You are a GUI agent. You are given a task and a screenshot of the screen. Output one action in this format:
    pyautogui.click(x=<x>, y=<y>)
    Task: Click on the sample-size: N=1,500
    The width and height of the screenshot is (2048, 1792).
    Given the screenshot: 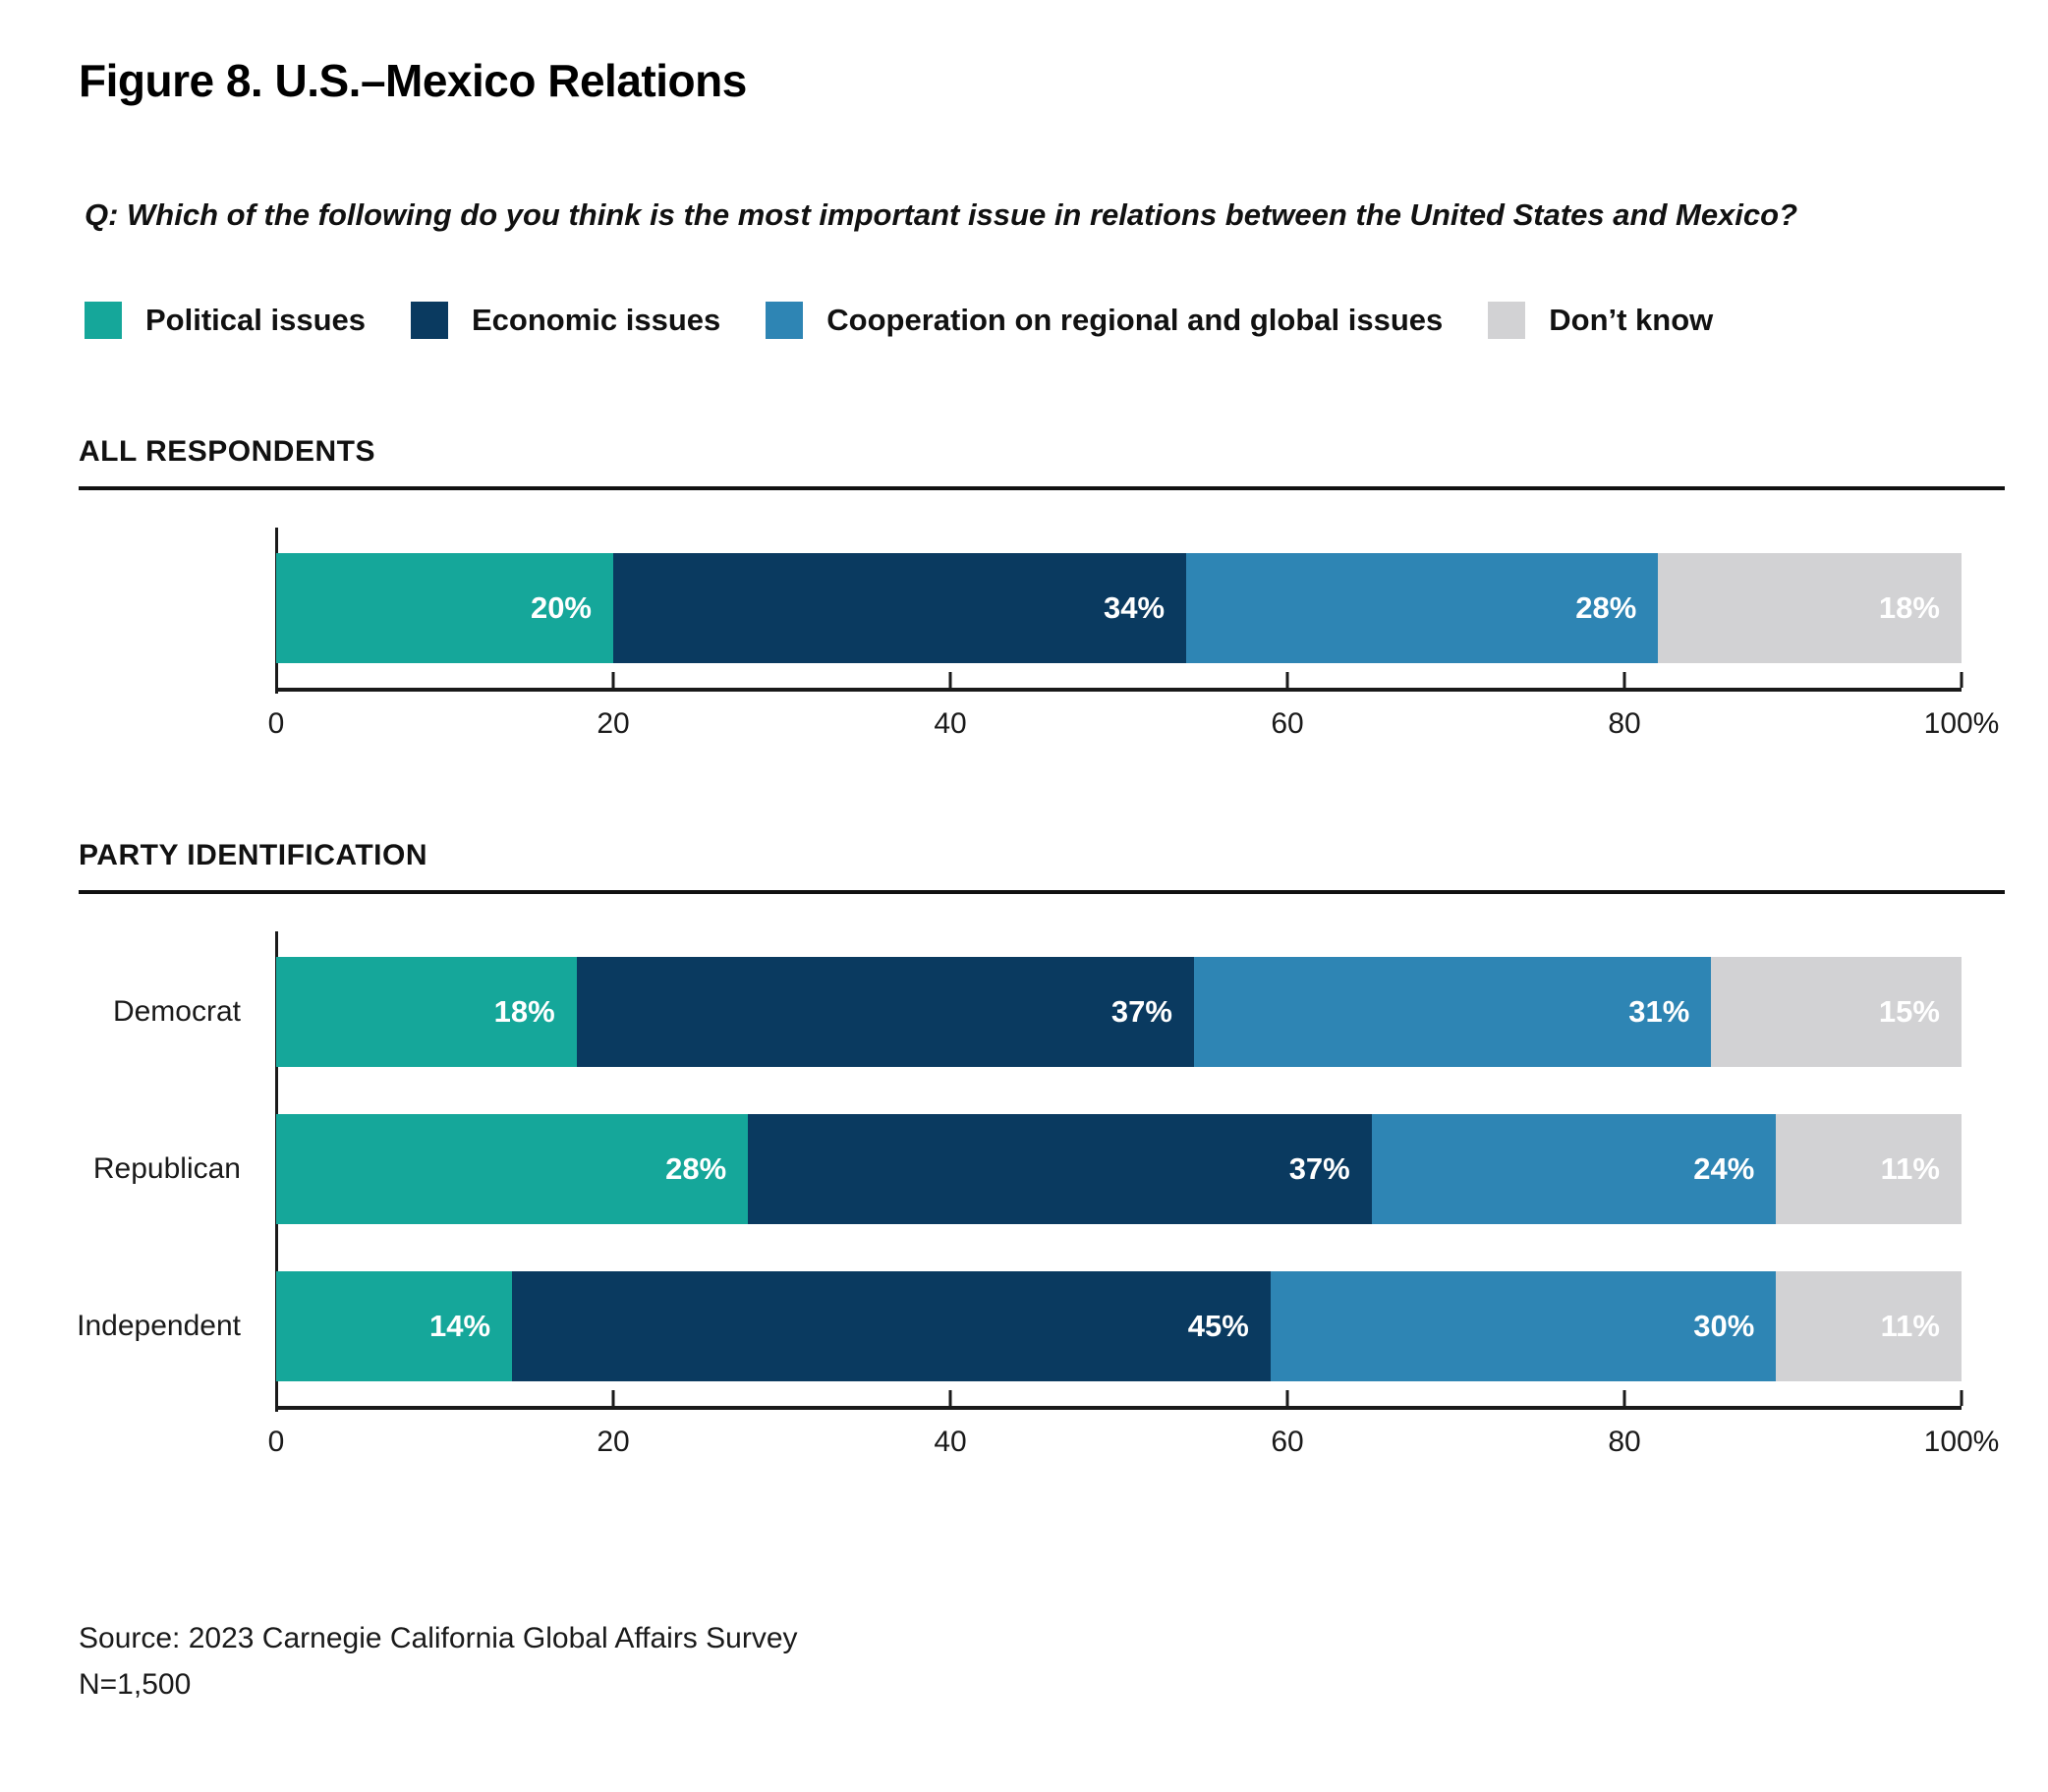 What is the action you would take?
    pyautogui.click(x=135, y=1684)
    